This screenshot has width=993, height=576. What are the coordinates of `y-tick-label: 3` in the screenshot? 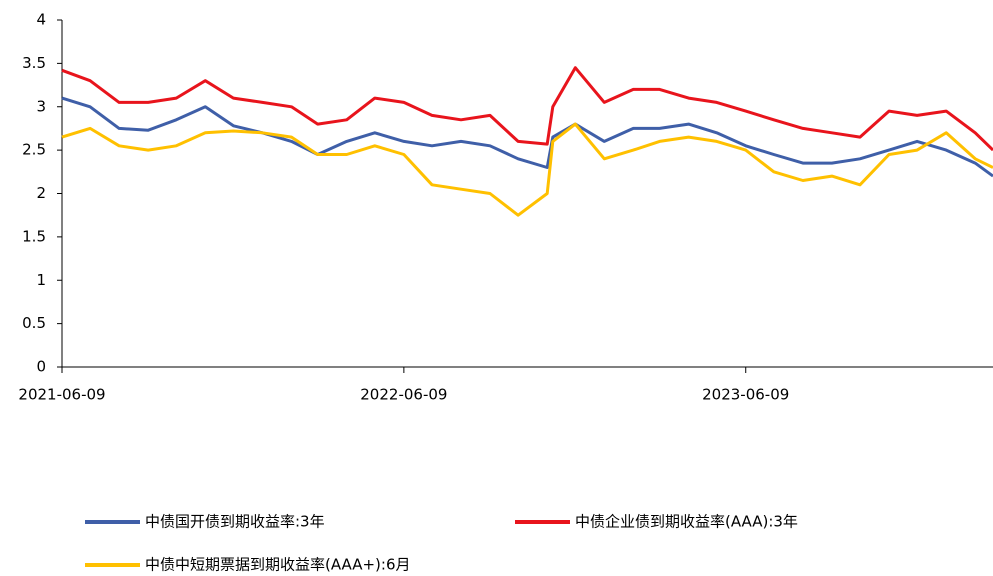 It's located at (41, 106).